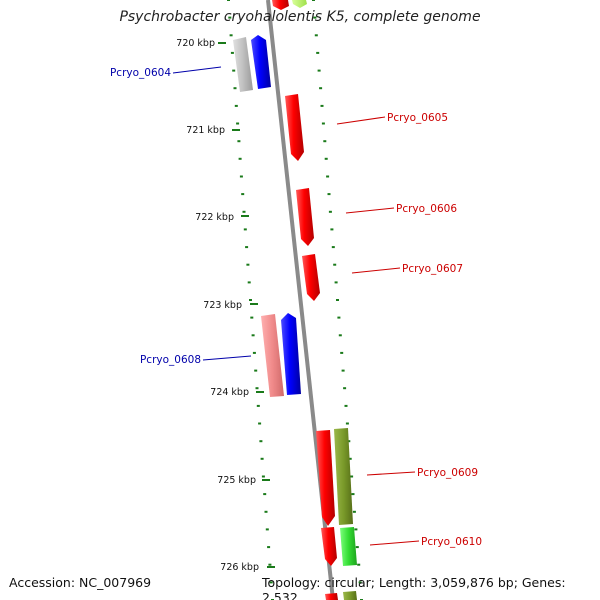 The width and height of the screenshot is (600, 600). Describe the element at coordinates (214, 217) in the screenshot. I see `scale-label: 722 kbp` at that location.